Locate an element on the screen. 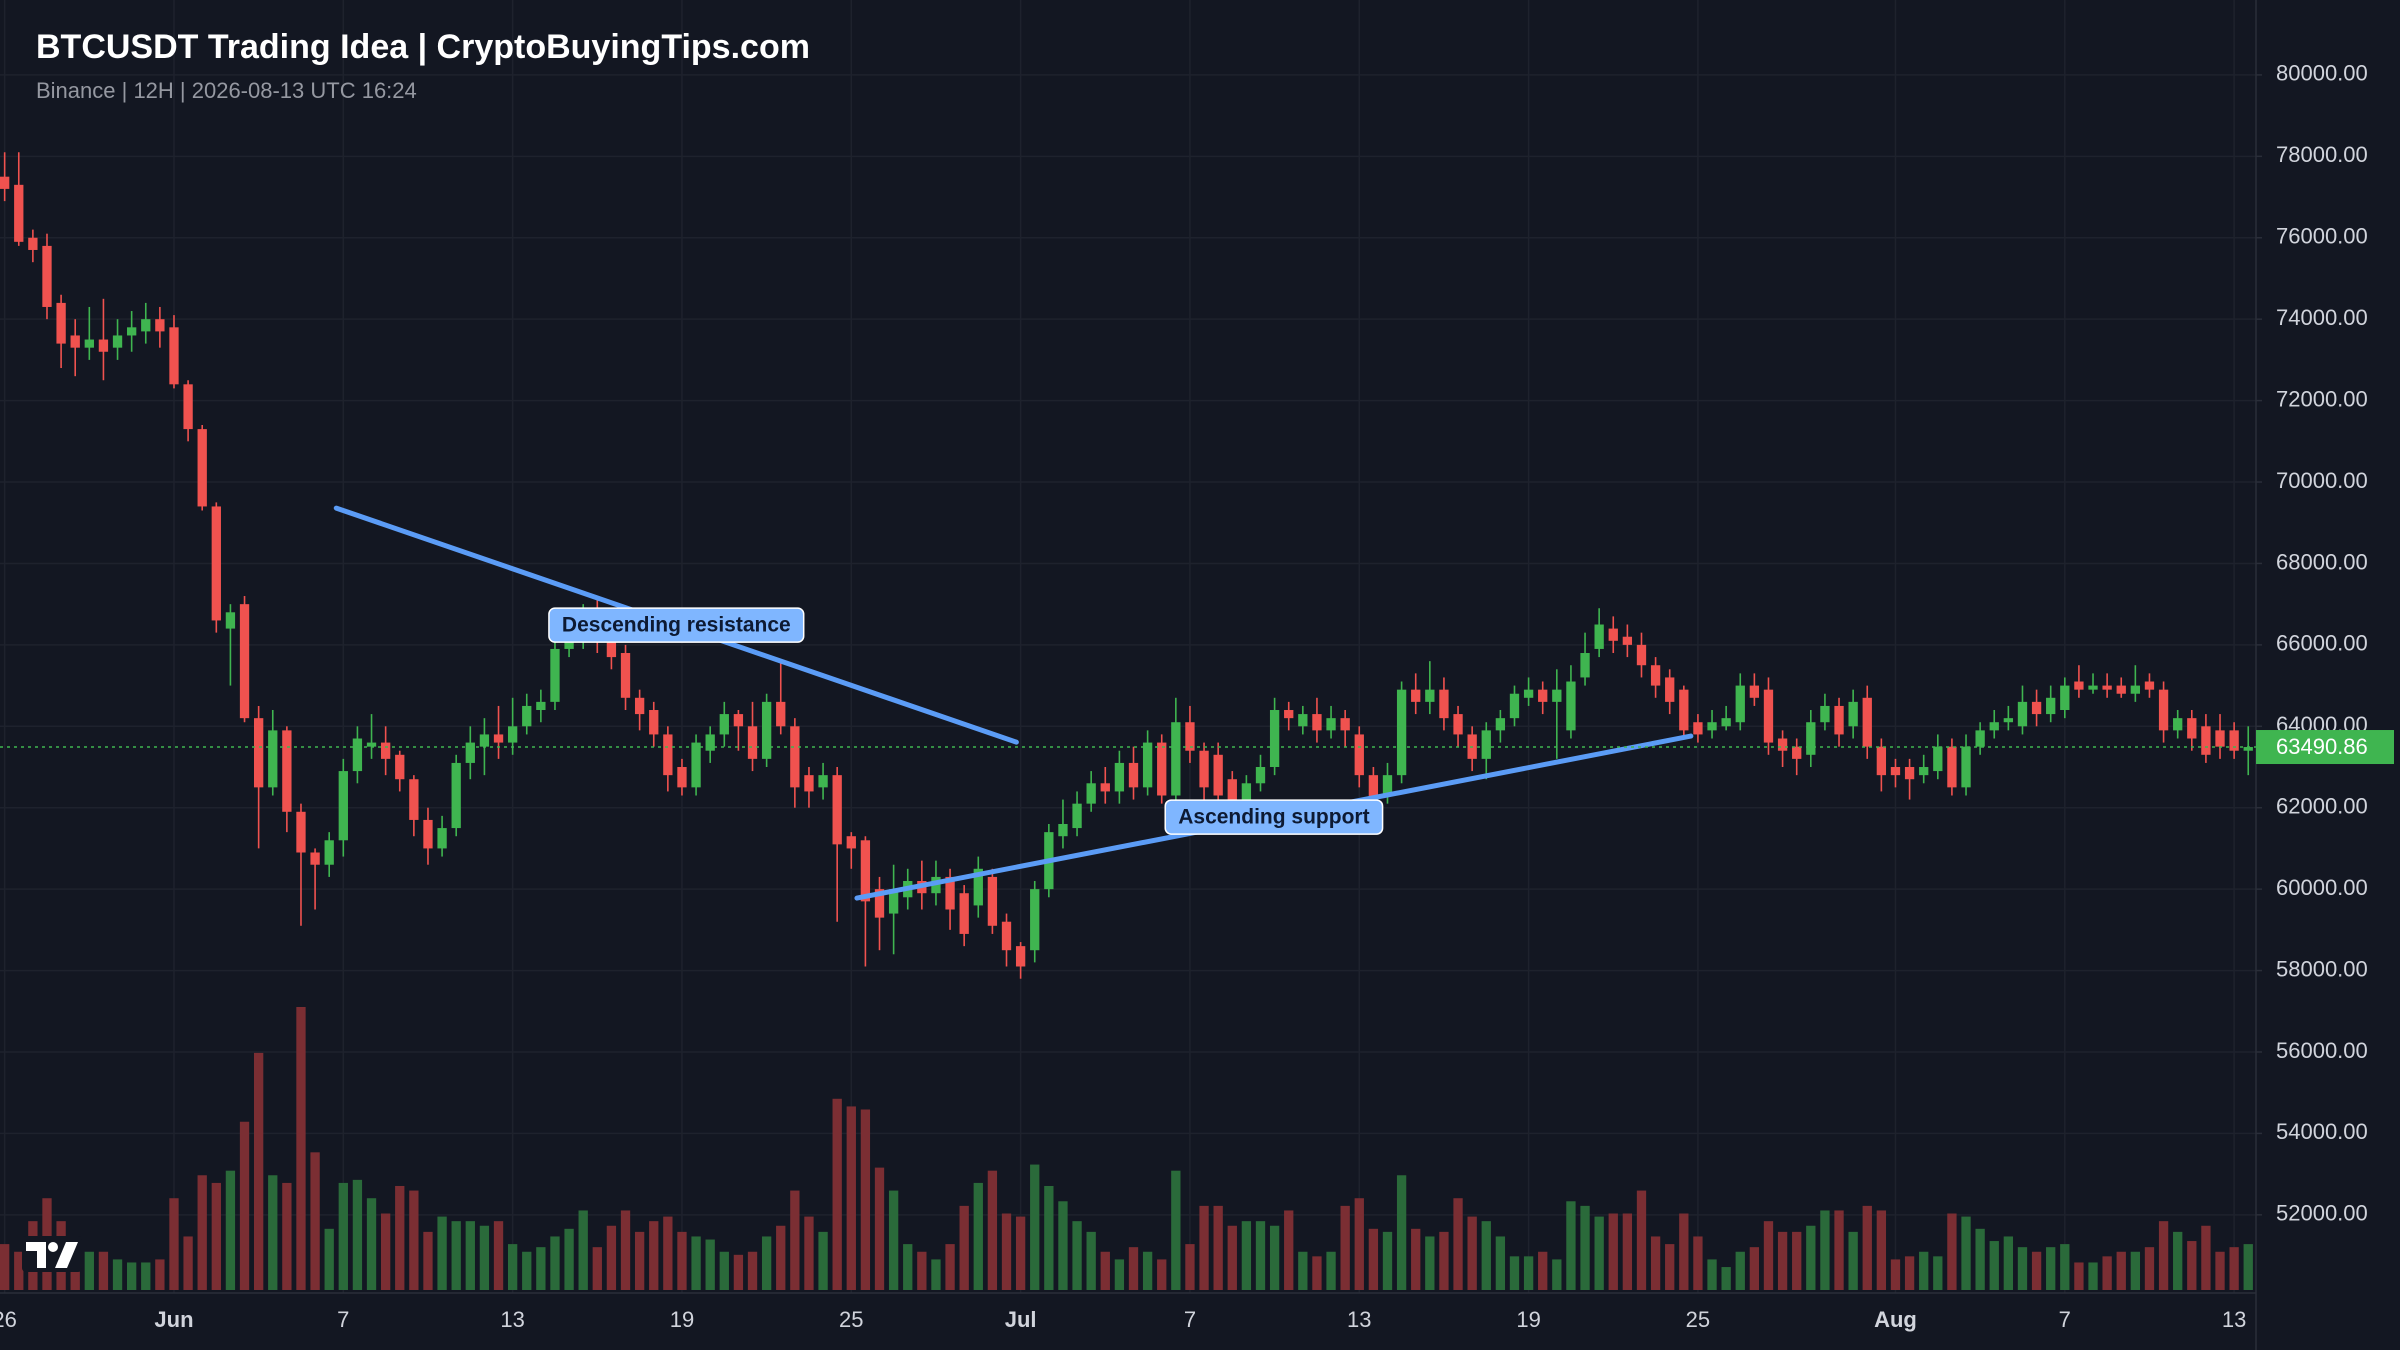 Image resolution: width=2400 pixels, height=1350 pixels. annotation-label: Ascending support is located at coordinates (1274, 817).